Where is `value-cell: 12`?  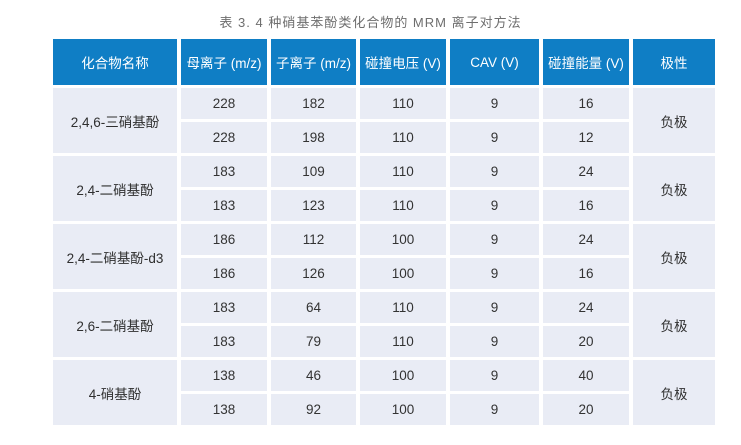 value-cell: 12 is located at coordinates (586, 137).